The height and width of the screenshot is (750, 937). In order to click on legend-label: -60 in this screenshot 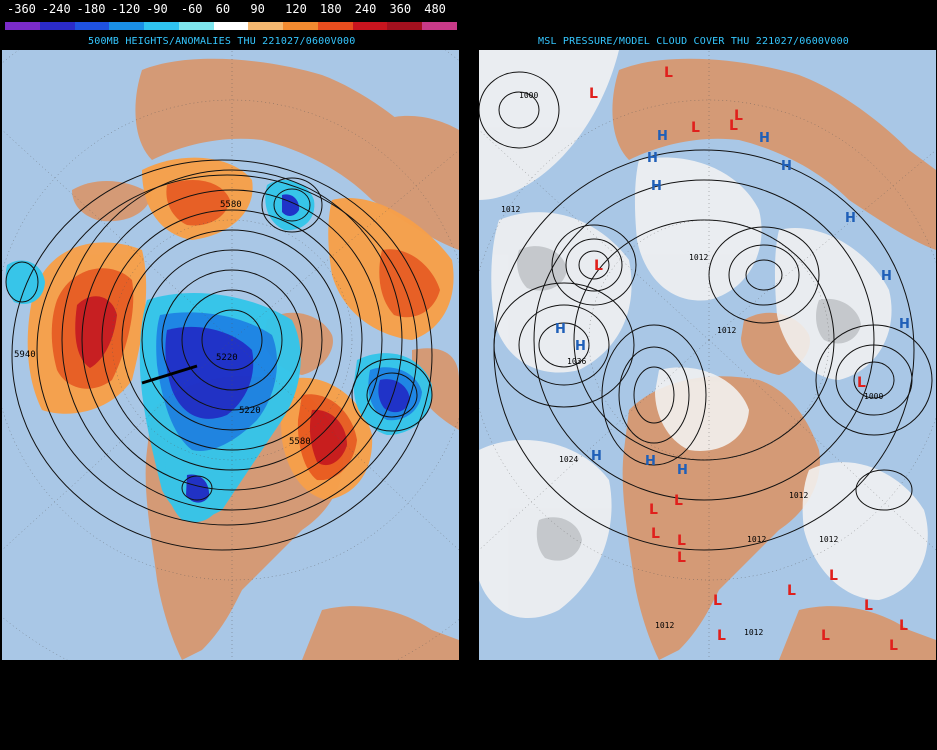, I will do `click(191, 9)`.